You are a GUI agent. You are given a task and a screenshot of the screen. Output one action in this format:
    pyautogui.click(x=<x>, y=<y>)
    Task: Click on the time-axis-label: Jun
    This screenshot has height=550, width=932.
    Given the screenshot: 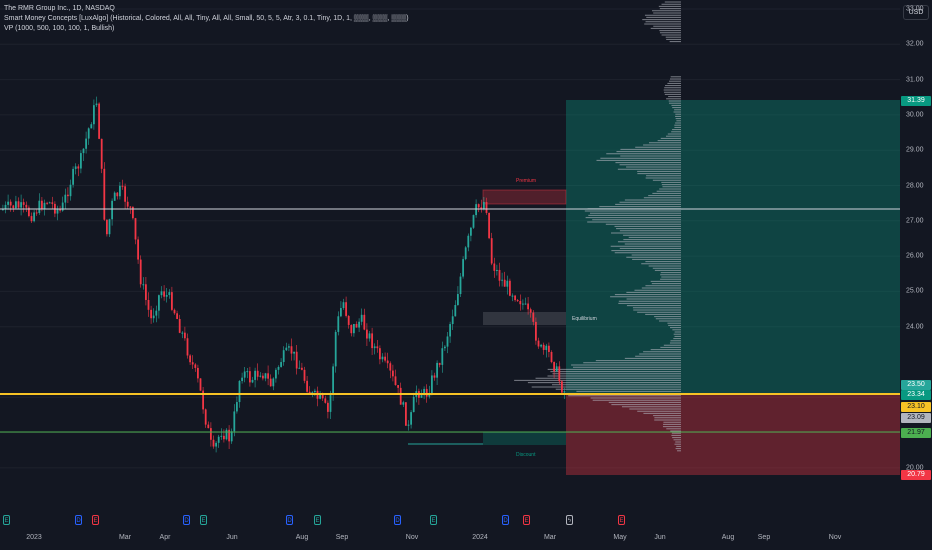 What is the action you would take?
    pyautogui.click(x=232, y=537)
    